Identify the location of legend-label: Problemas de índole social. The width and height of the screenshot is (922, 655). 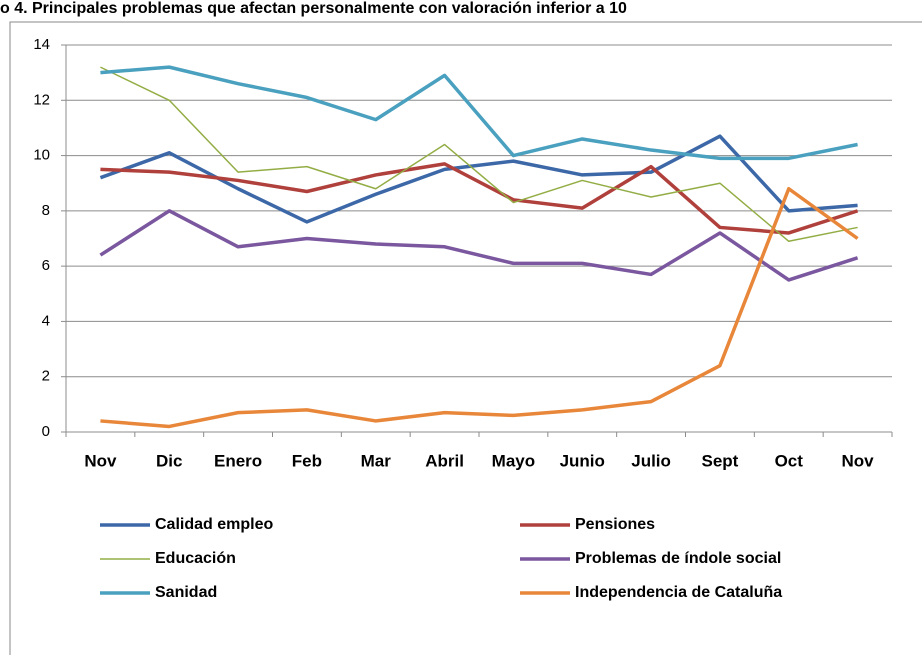
(678, 558).